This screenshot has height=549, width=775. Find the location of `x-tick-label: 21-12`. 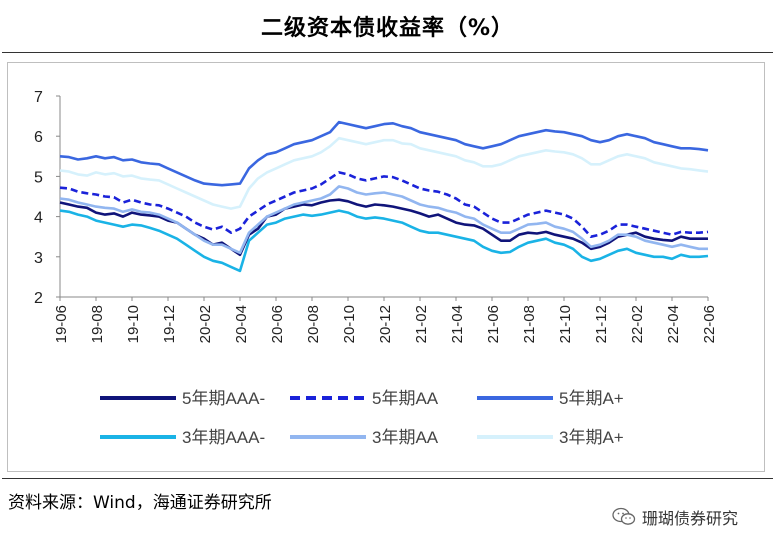

x-tick-label: 21-12 is located at coordinates (601, 324).